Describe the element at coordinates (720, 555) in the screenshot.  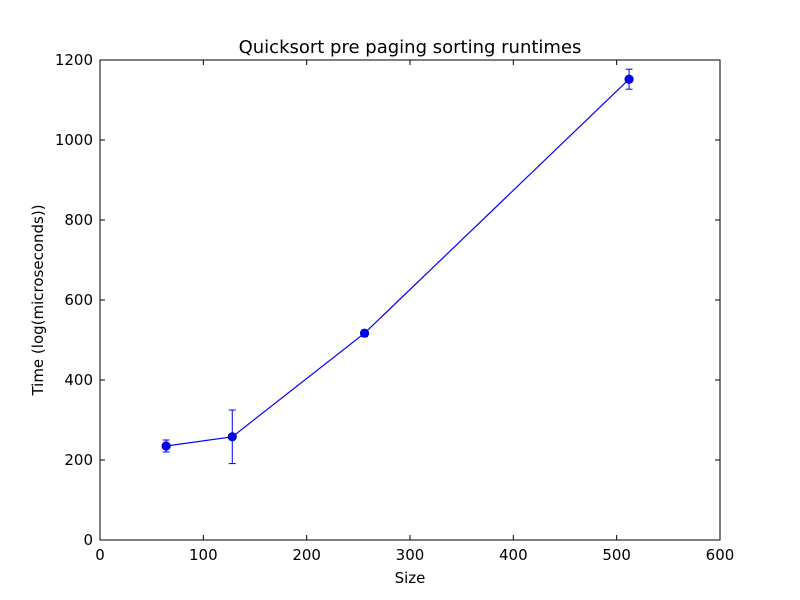
I see `x-tick-label: 600` at that location.